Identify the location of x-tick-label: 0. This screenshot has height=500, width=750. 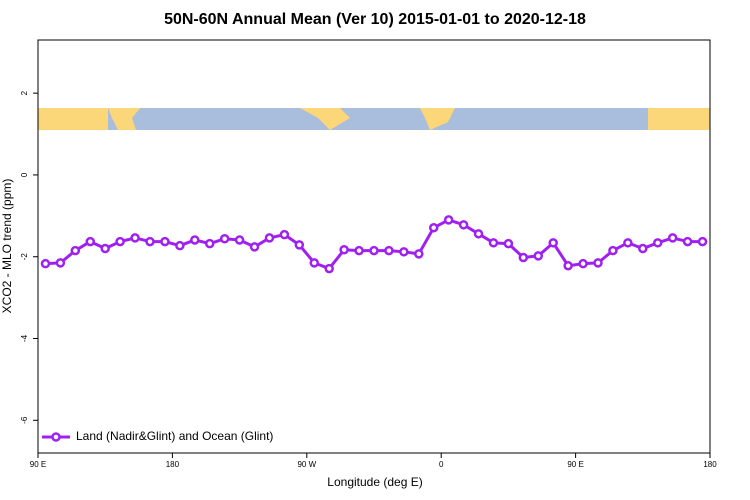
(441, 464).